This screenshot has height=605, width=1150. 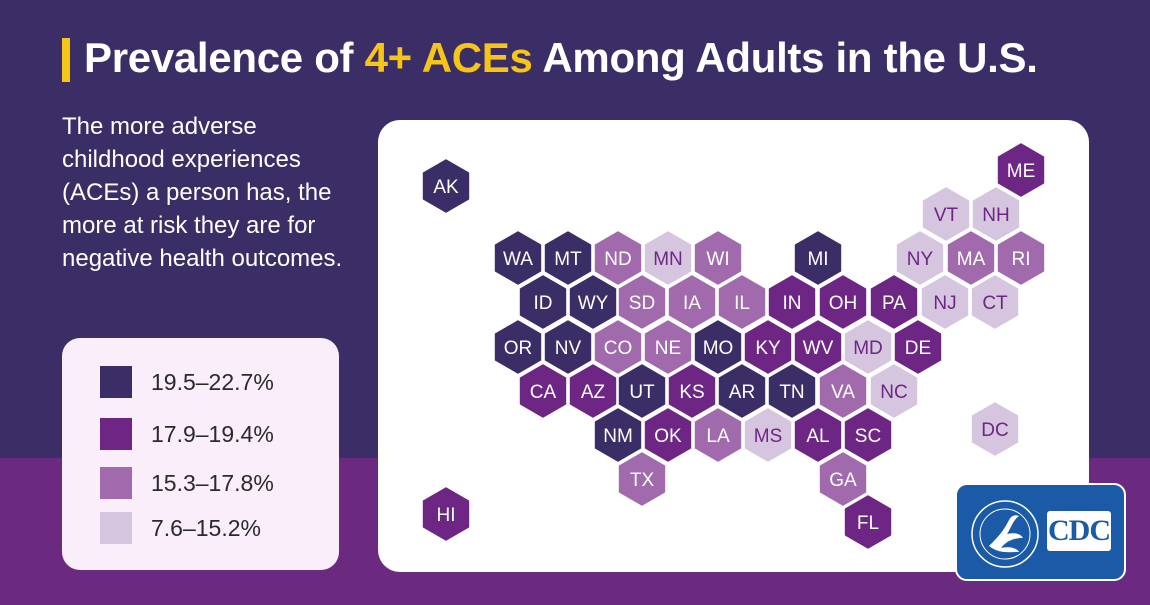 I want to click on state-label: FL, so click(x=868, y=523).